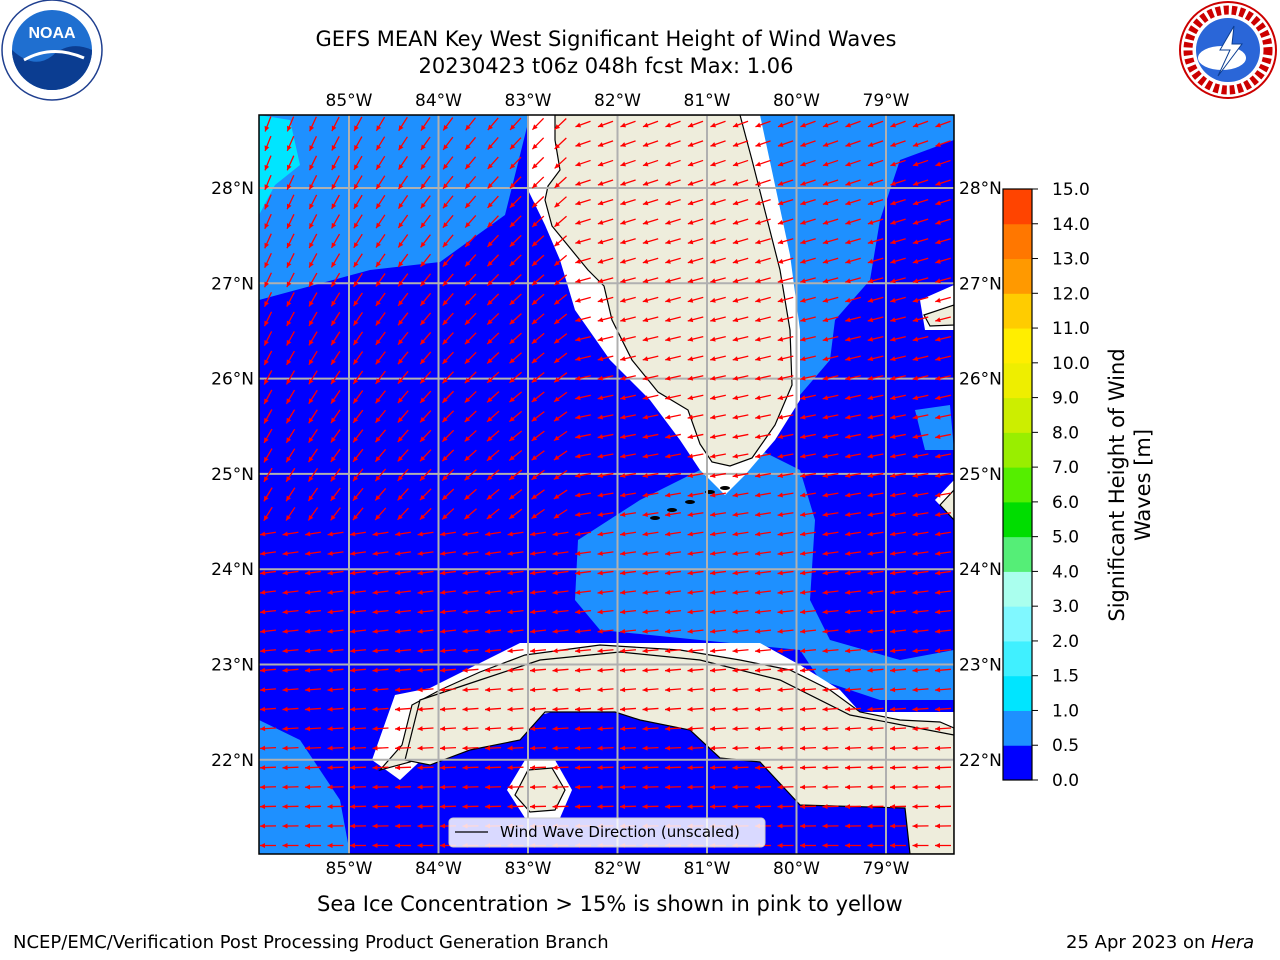 The image size is (1280, 960). I want to click on field-patch-straits, so click(764, 575).